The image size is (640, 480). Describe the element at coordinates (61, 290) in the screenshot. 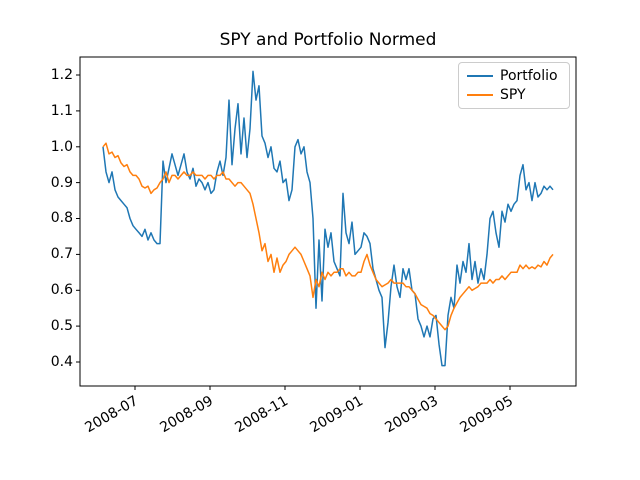

I see `y-tick-label: 0.6` at that location.